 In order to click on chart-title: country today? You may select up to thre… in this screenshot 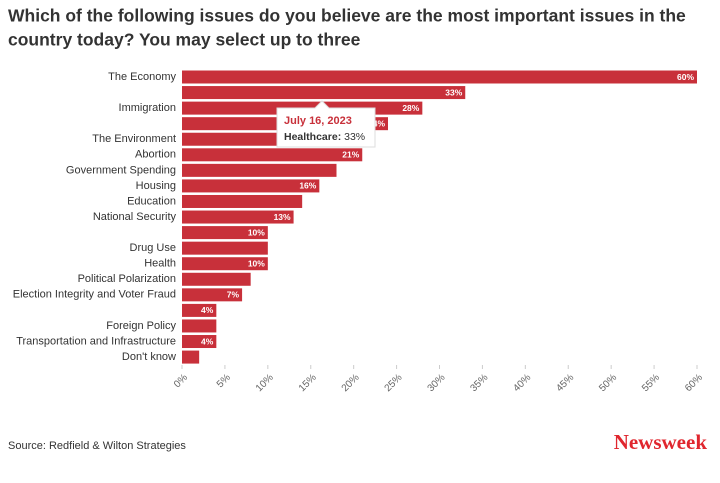, I will do `click(184, 40)`.